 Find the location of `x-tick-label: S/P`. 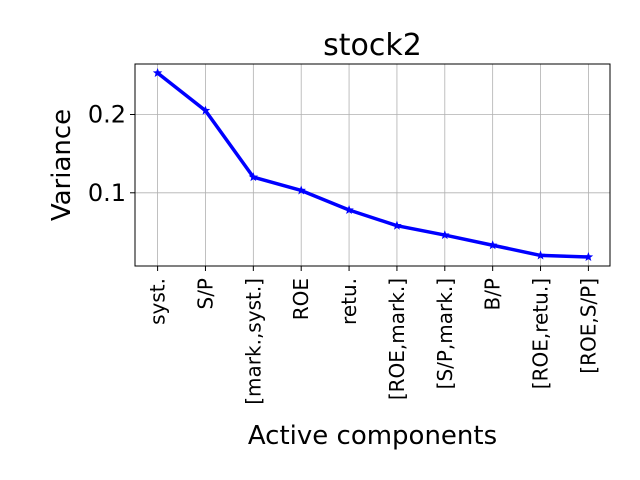

x-tick-label: S/P is located at coordinates (205, 294).